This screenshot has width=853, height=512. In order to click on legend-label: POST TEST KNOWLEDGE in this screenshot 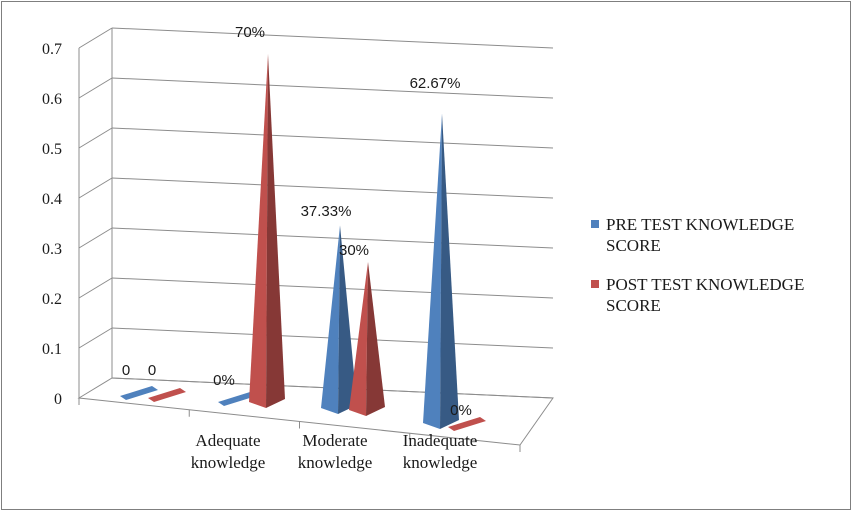, I will do `click(705, 284)`.